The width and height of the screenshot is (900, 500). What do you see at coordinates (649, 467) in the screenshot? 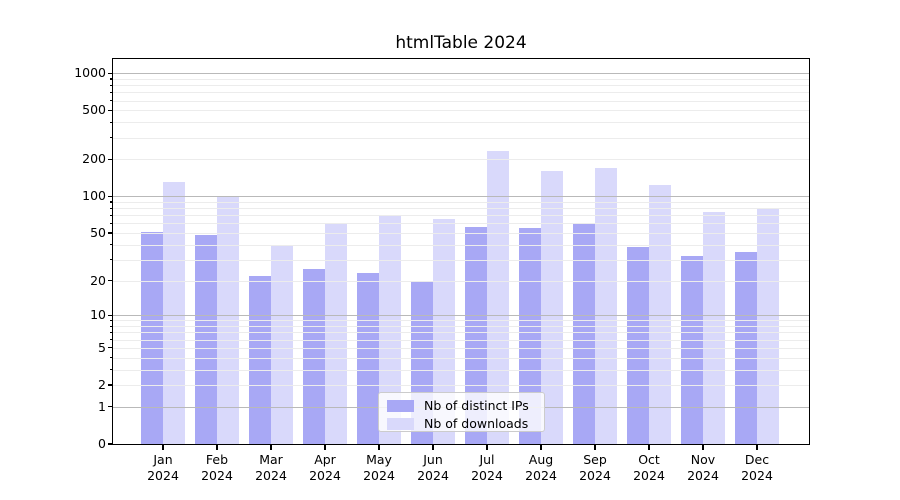
I see `x-axis-tick-label: Oct 2024` at bounding box center [649, 467].